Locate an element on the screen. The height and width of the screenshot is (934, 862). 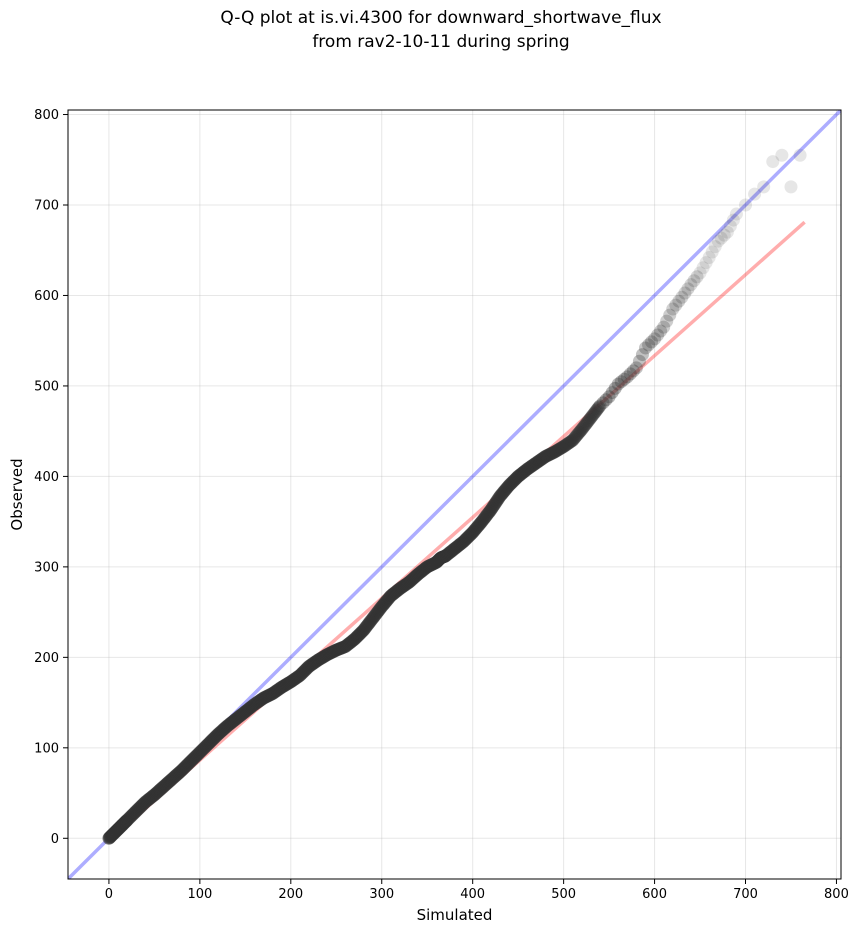
y-tick-label: 0 is located at coordinates (55, 839).